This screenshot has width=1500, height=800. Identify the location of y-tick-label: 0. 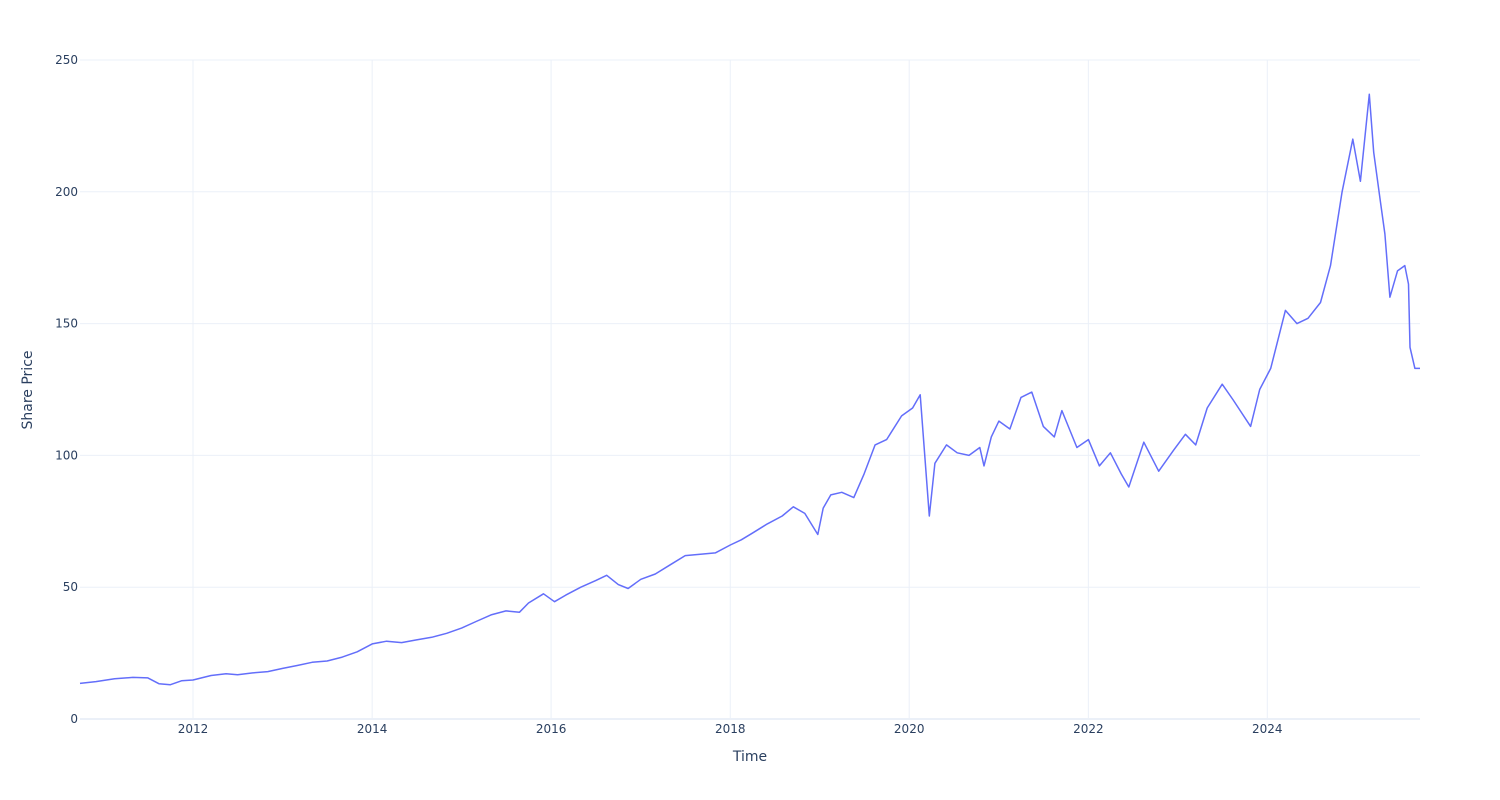
(74, 719).